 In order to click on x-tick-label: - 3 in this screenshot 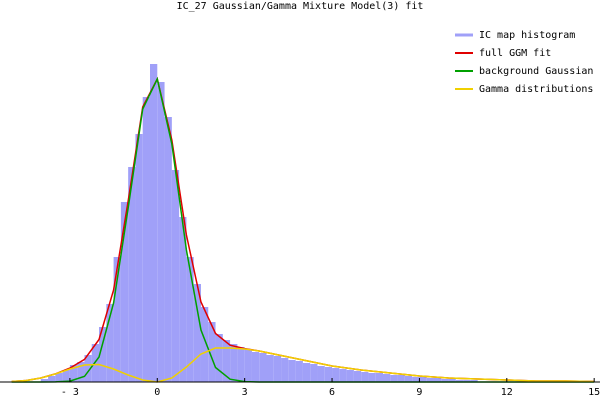, I will do `click(70, 392)`.